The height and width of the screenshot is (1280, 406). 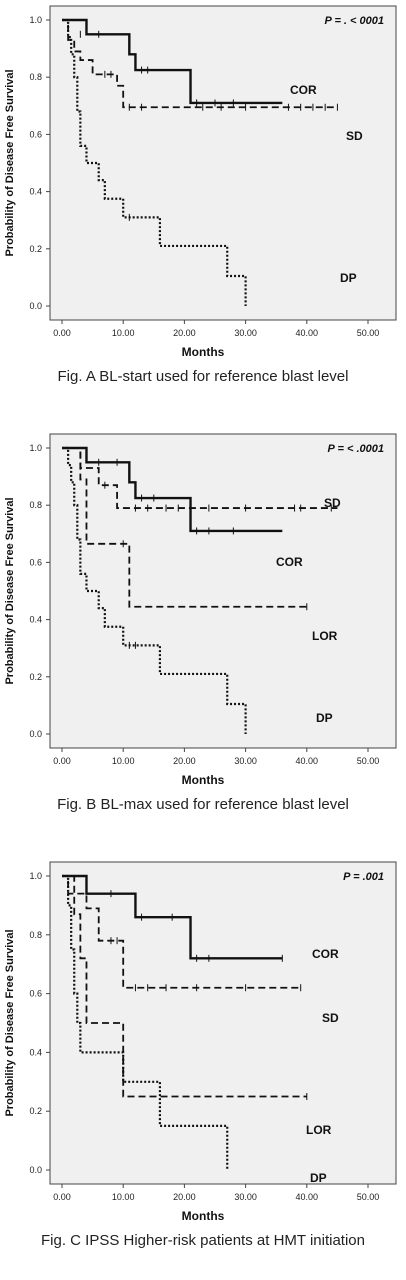 I want to click on series-line-lor, so click(x=184, y=527).